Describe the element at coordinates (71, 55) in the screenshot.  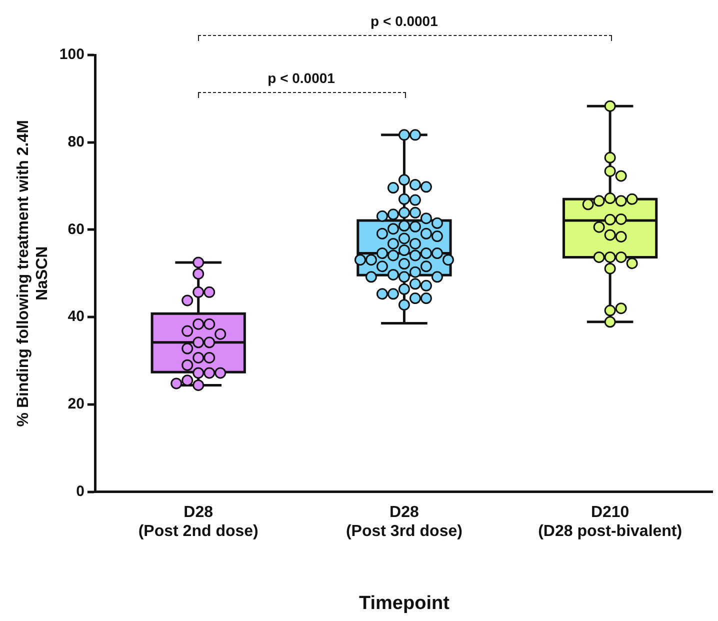
I see `y-tick-label: 100` at that location.